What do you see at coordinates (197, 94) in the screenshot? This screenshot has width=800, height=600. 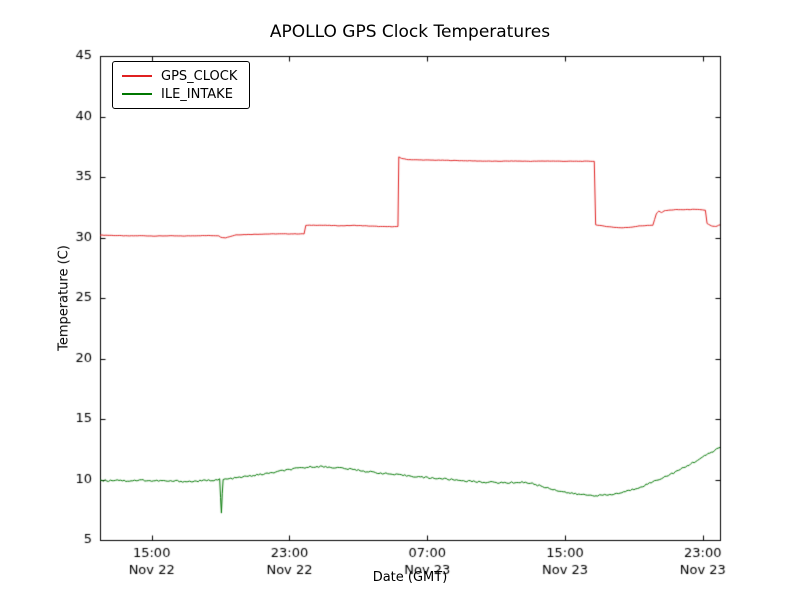 I see `legend-label-ile-intake: ILE_INTAKE` at bounding box center [197, 94].